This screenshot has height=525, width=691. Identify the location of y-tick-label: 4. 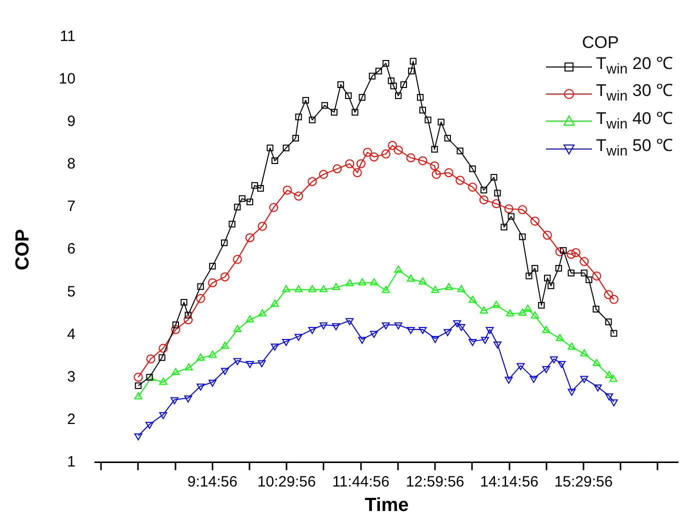
(71, 334).